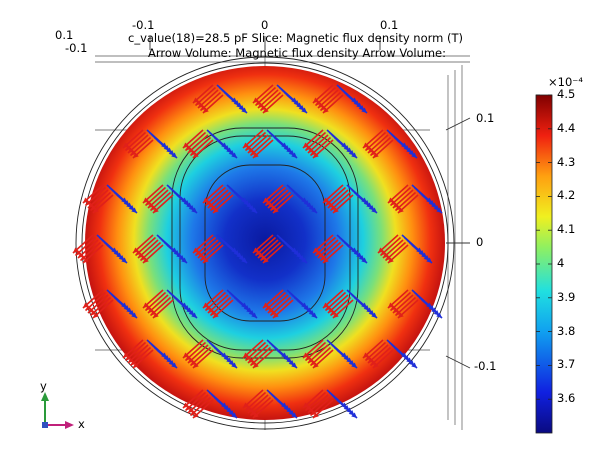  What do you see at coordinates (64, 35) in the screenshot?
I see `top-left-label-1: 0.1` at bounding box center [64, 35].